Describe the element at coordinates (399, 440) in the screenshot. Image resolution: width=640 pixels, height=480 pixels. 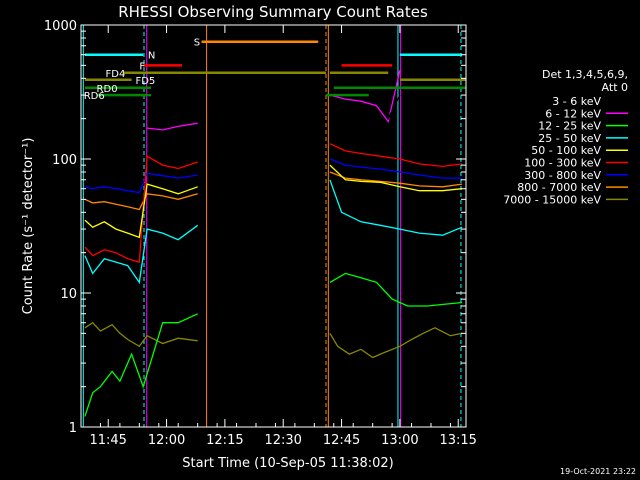
I see `x-tick-label-5: 13:00` at that location.